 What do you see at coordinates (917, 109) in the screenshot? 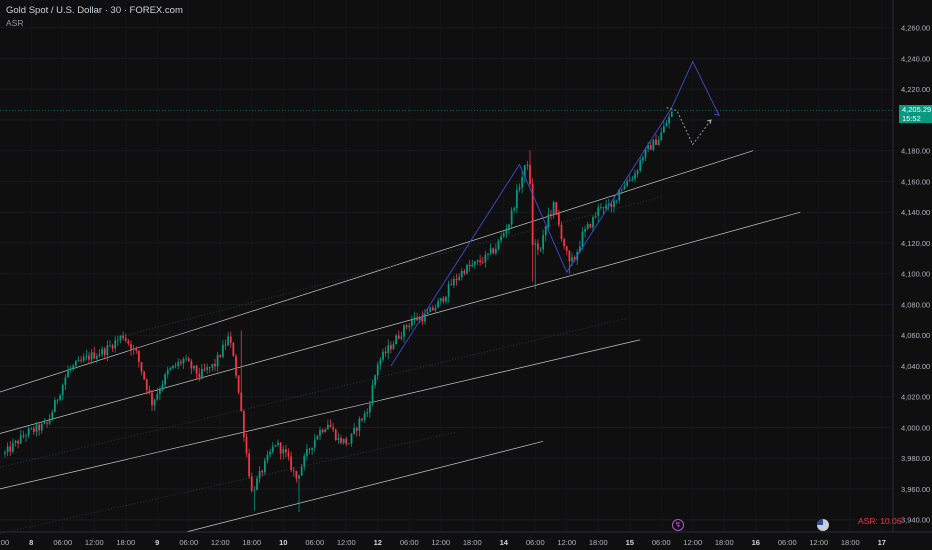
I see `last-price: 4,205.29` at bounding box center [917, 109].